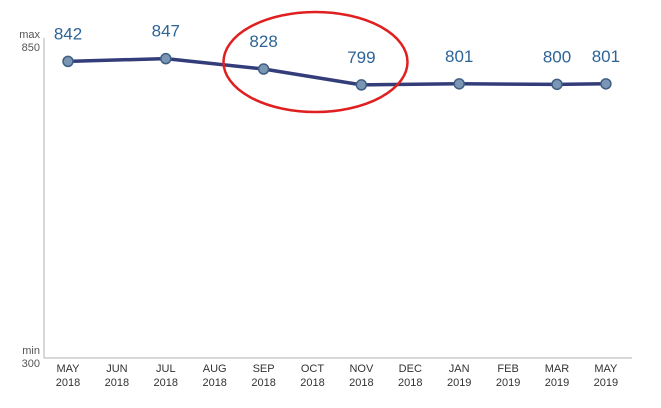 Image resolution: width=661 pixels, height=408 pixels. Describe the element at coordinates (337, 71) in the screenshot. I see `series-line` at that location.